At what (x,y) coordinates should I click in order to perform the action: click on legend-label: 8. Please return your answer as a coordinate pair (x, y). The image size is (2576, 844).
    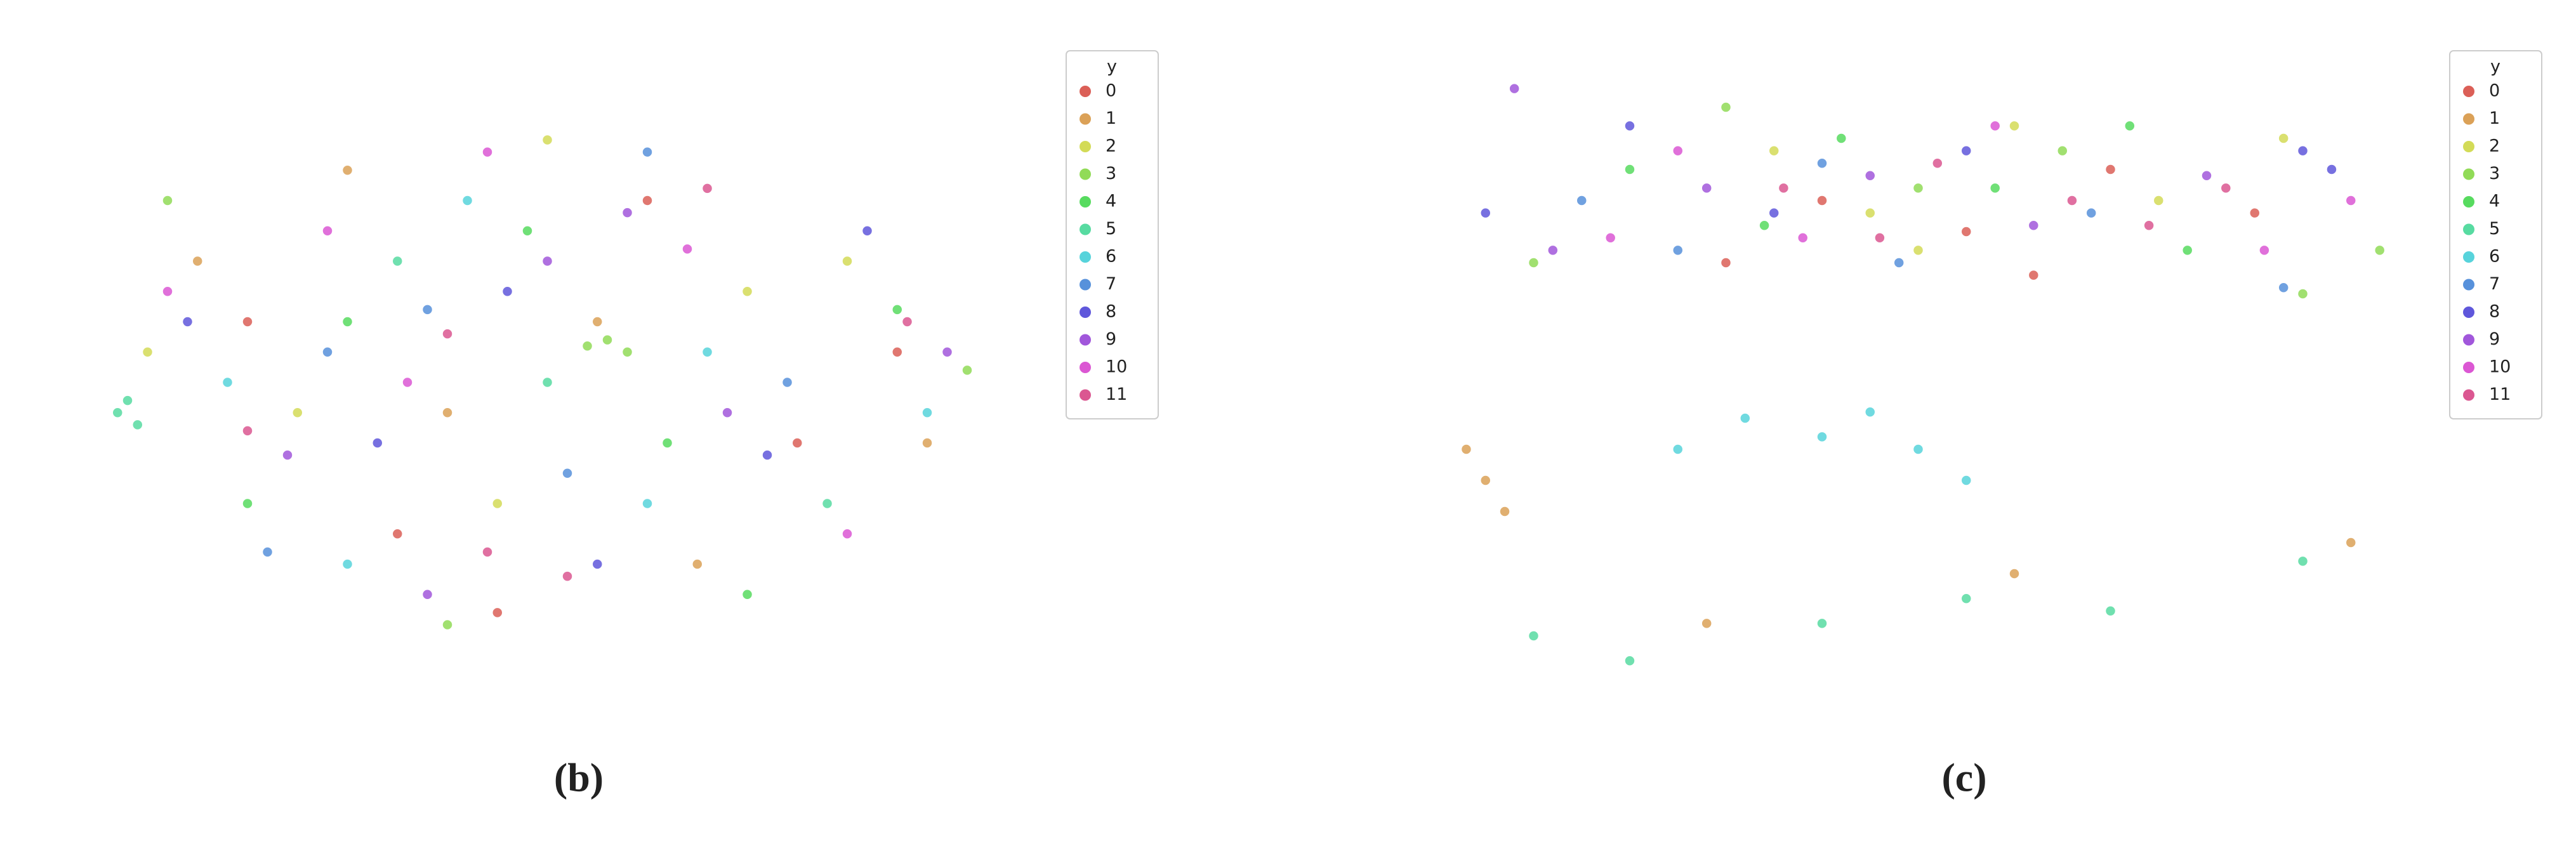
    Looking at the image, I should click on (1111, 312).